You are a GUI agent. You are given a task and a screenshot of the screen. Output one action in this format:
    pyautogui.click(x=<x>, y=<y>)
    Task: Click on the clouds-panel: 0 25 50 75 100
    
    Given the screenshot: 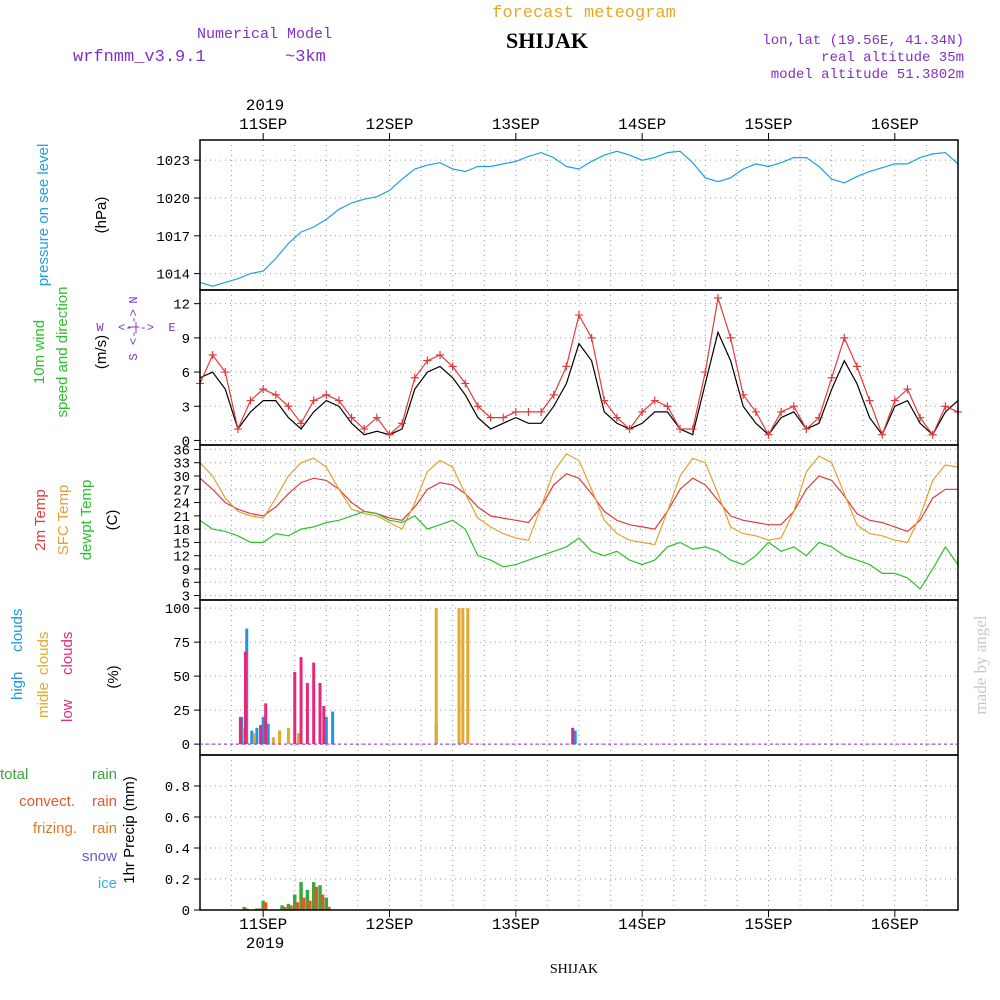 What is the action you would take?
    pyautogui.click(x=562, y=677)
    